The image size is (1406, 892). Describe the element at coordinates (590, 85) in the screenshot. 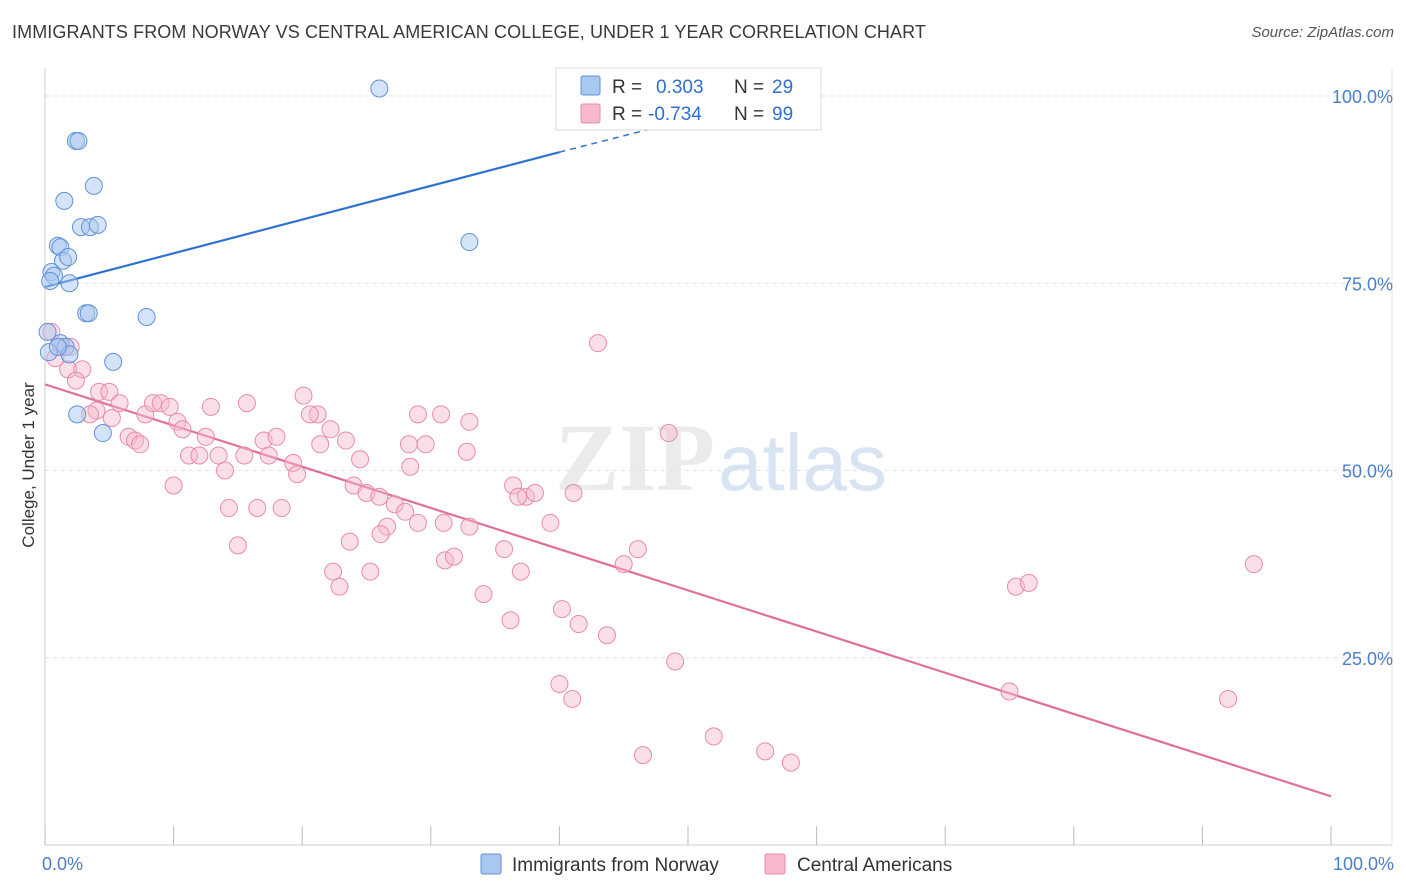

I see `legend-swatch-blue` at that location.